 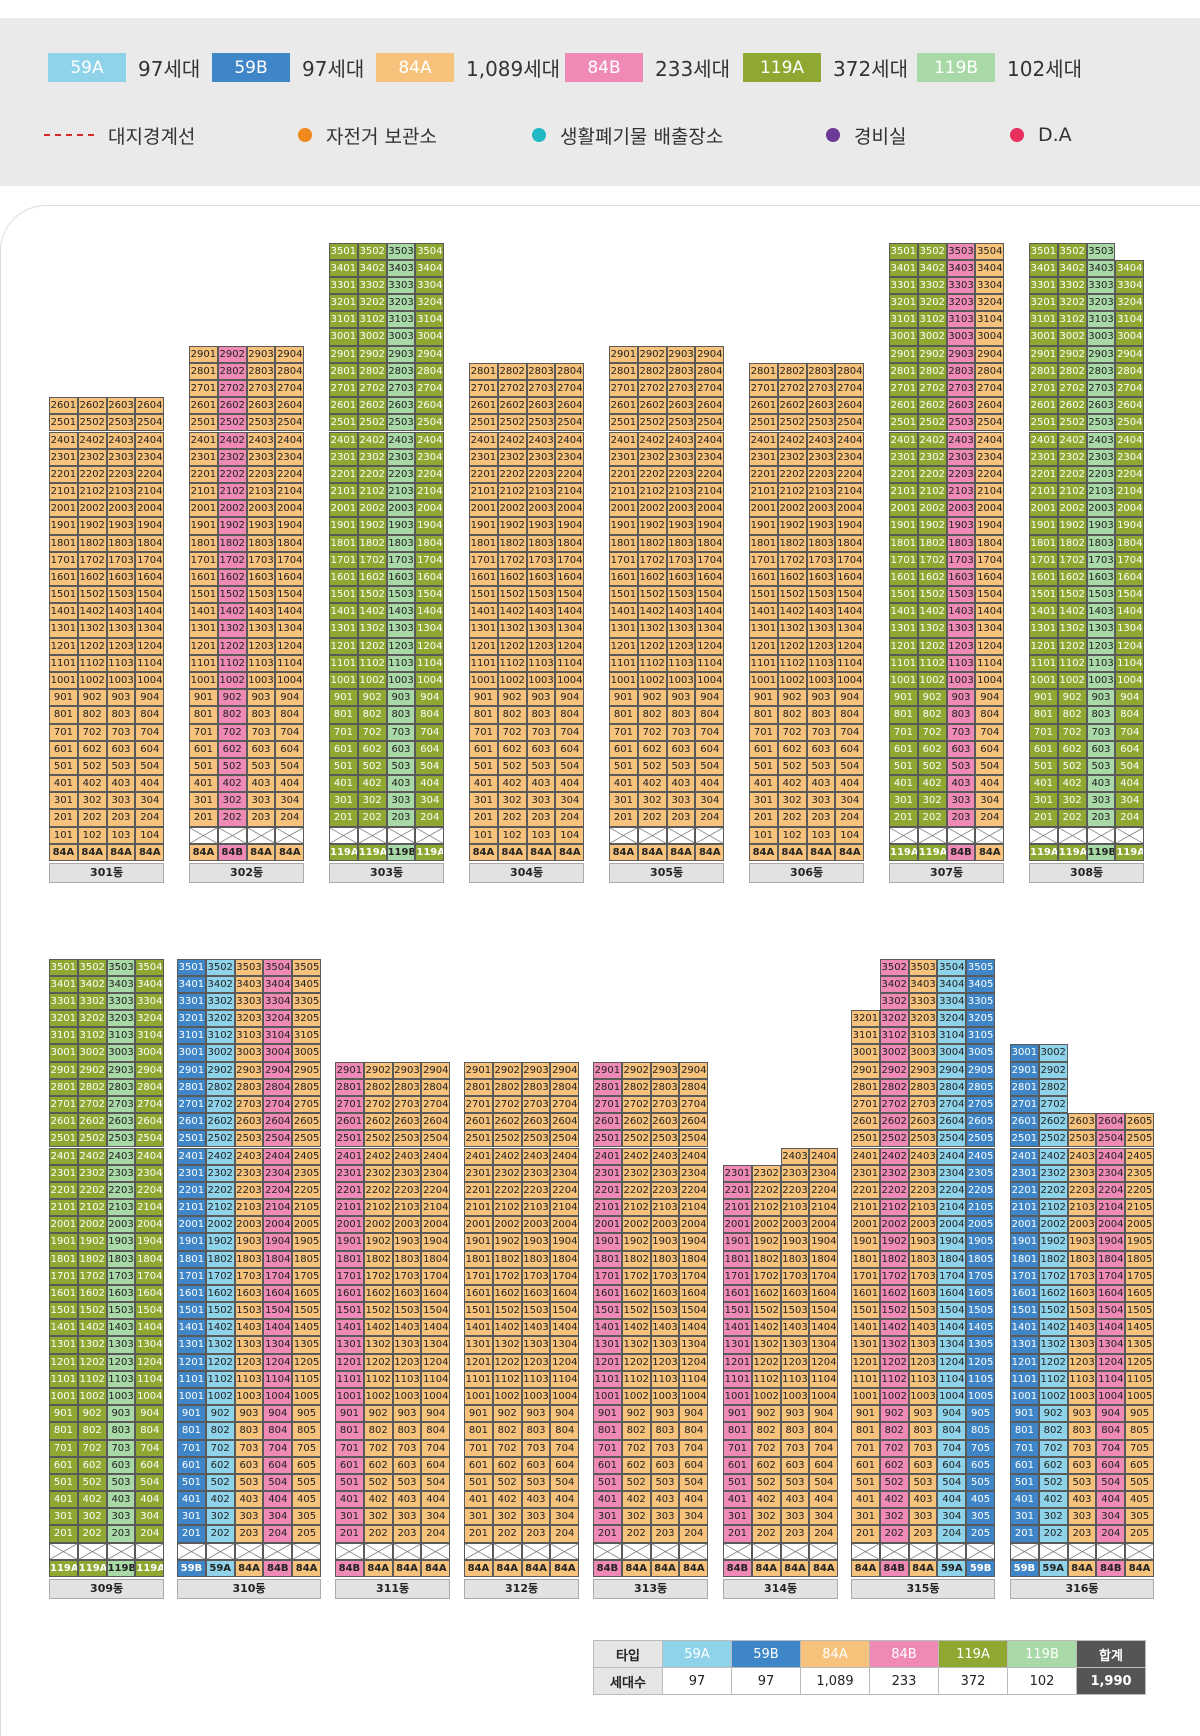 What do you see at coordinates (407, 1259) in the screenshot?
I see `unit-cell: 1803` at bounding box center [407, 1259].